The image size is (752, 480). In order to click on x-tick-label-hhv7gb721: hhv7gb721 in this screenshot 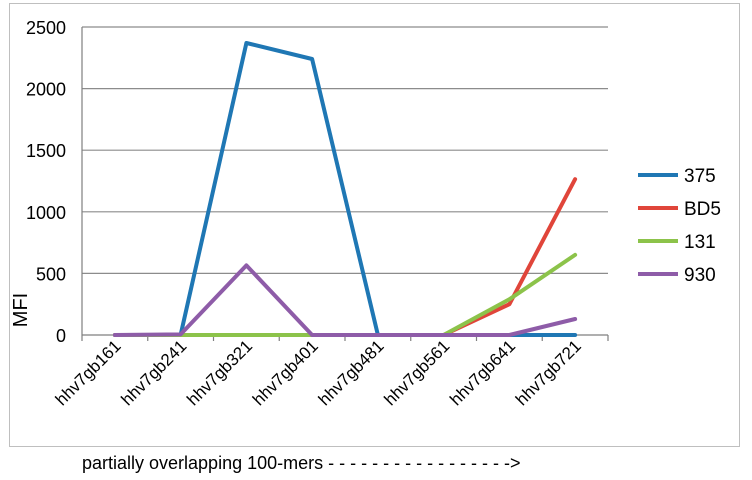, I will do `click(548, 372)`.